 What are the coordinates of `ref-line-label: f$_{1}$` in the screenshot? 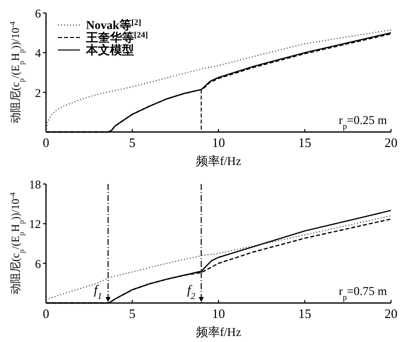 It's located at (98, 291).